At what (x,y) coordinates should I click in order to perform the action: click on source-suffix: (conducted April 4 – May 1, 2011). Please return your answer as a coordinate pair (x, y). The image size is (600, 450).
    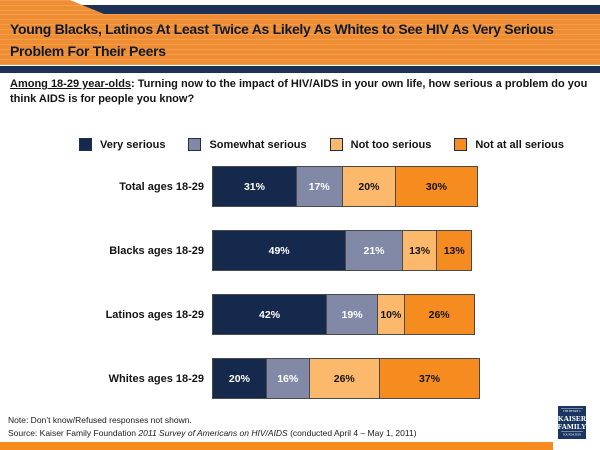
    Looking at the image, I should click on (352, 433).